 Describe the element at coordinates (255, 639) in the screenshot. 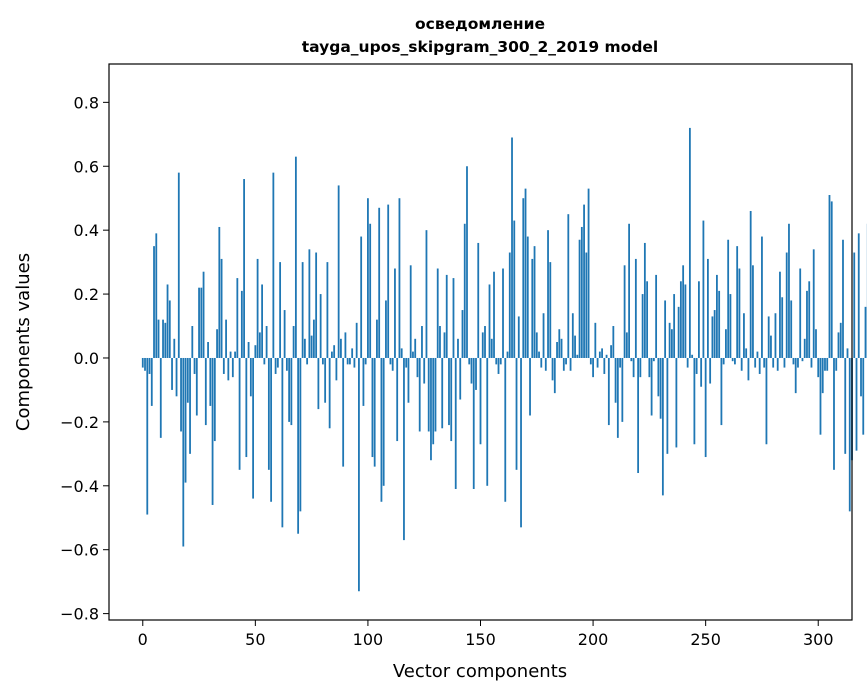

I see `x-tick-label: 50` at that location.